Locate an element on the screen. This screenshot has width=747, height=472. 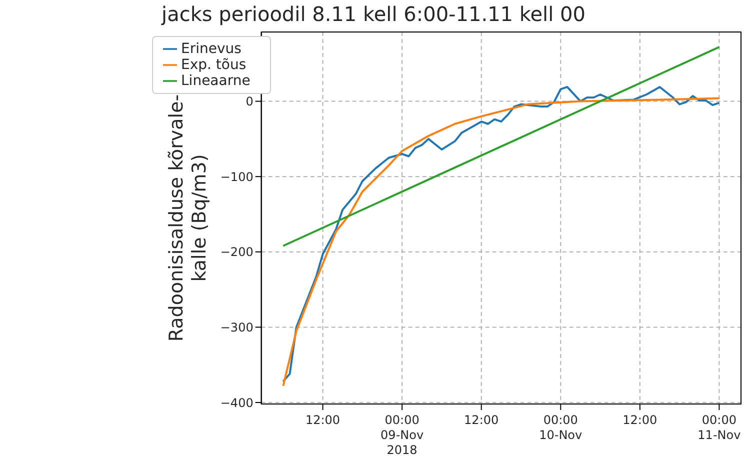
legend-label: Exp. tõus is located at coordinates (213, 65).